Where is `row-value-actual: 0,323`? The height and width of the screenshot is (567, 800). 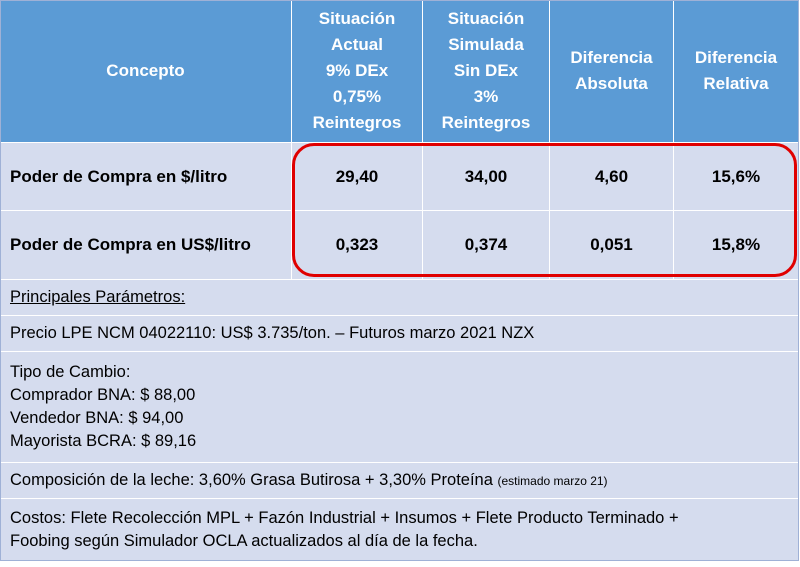 row-value-actual: 0,323 is located at coordinates (357, 245).